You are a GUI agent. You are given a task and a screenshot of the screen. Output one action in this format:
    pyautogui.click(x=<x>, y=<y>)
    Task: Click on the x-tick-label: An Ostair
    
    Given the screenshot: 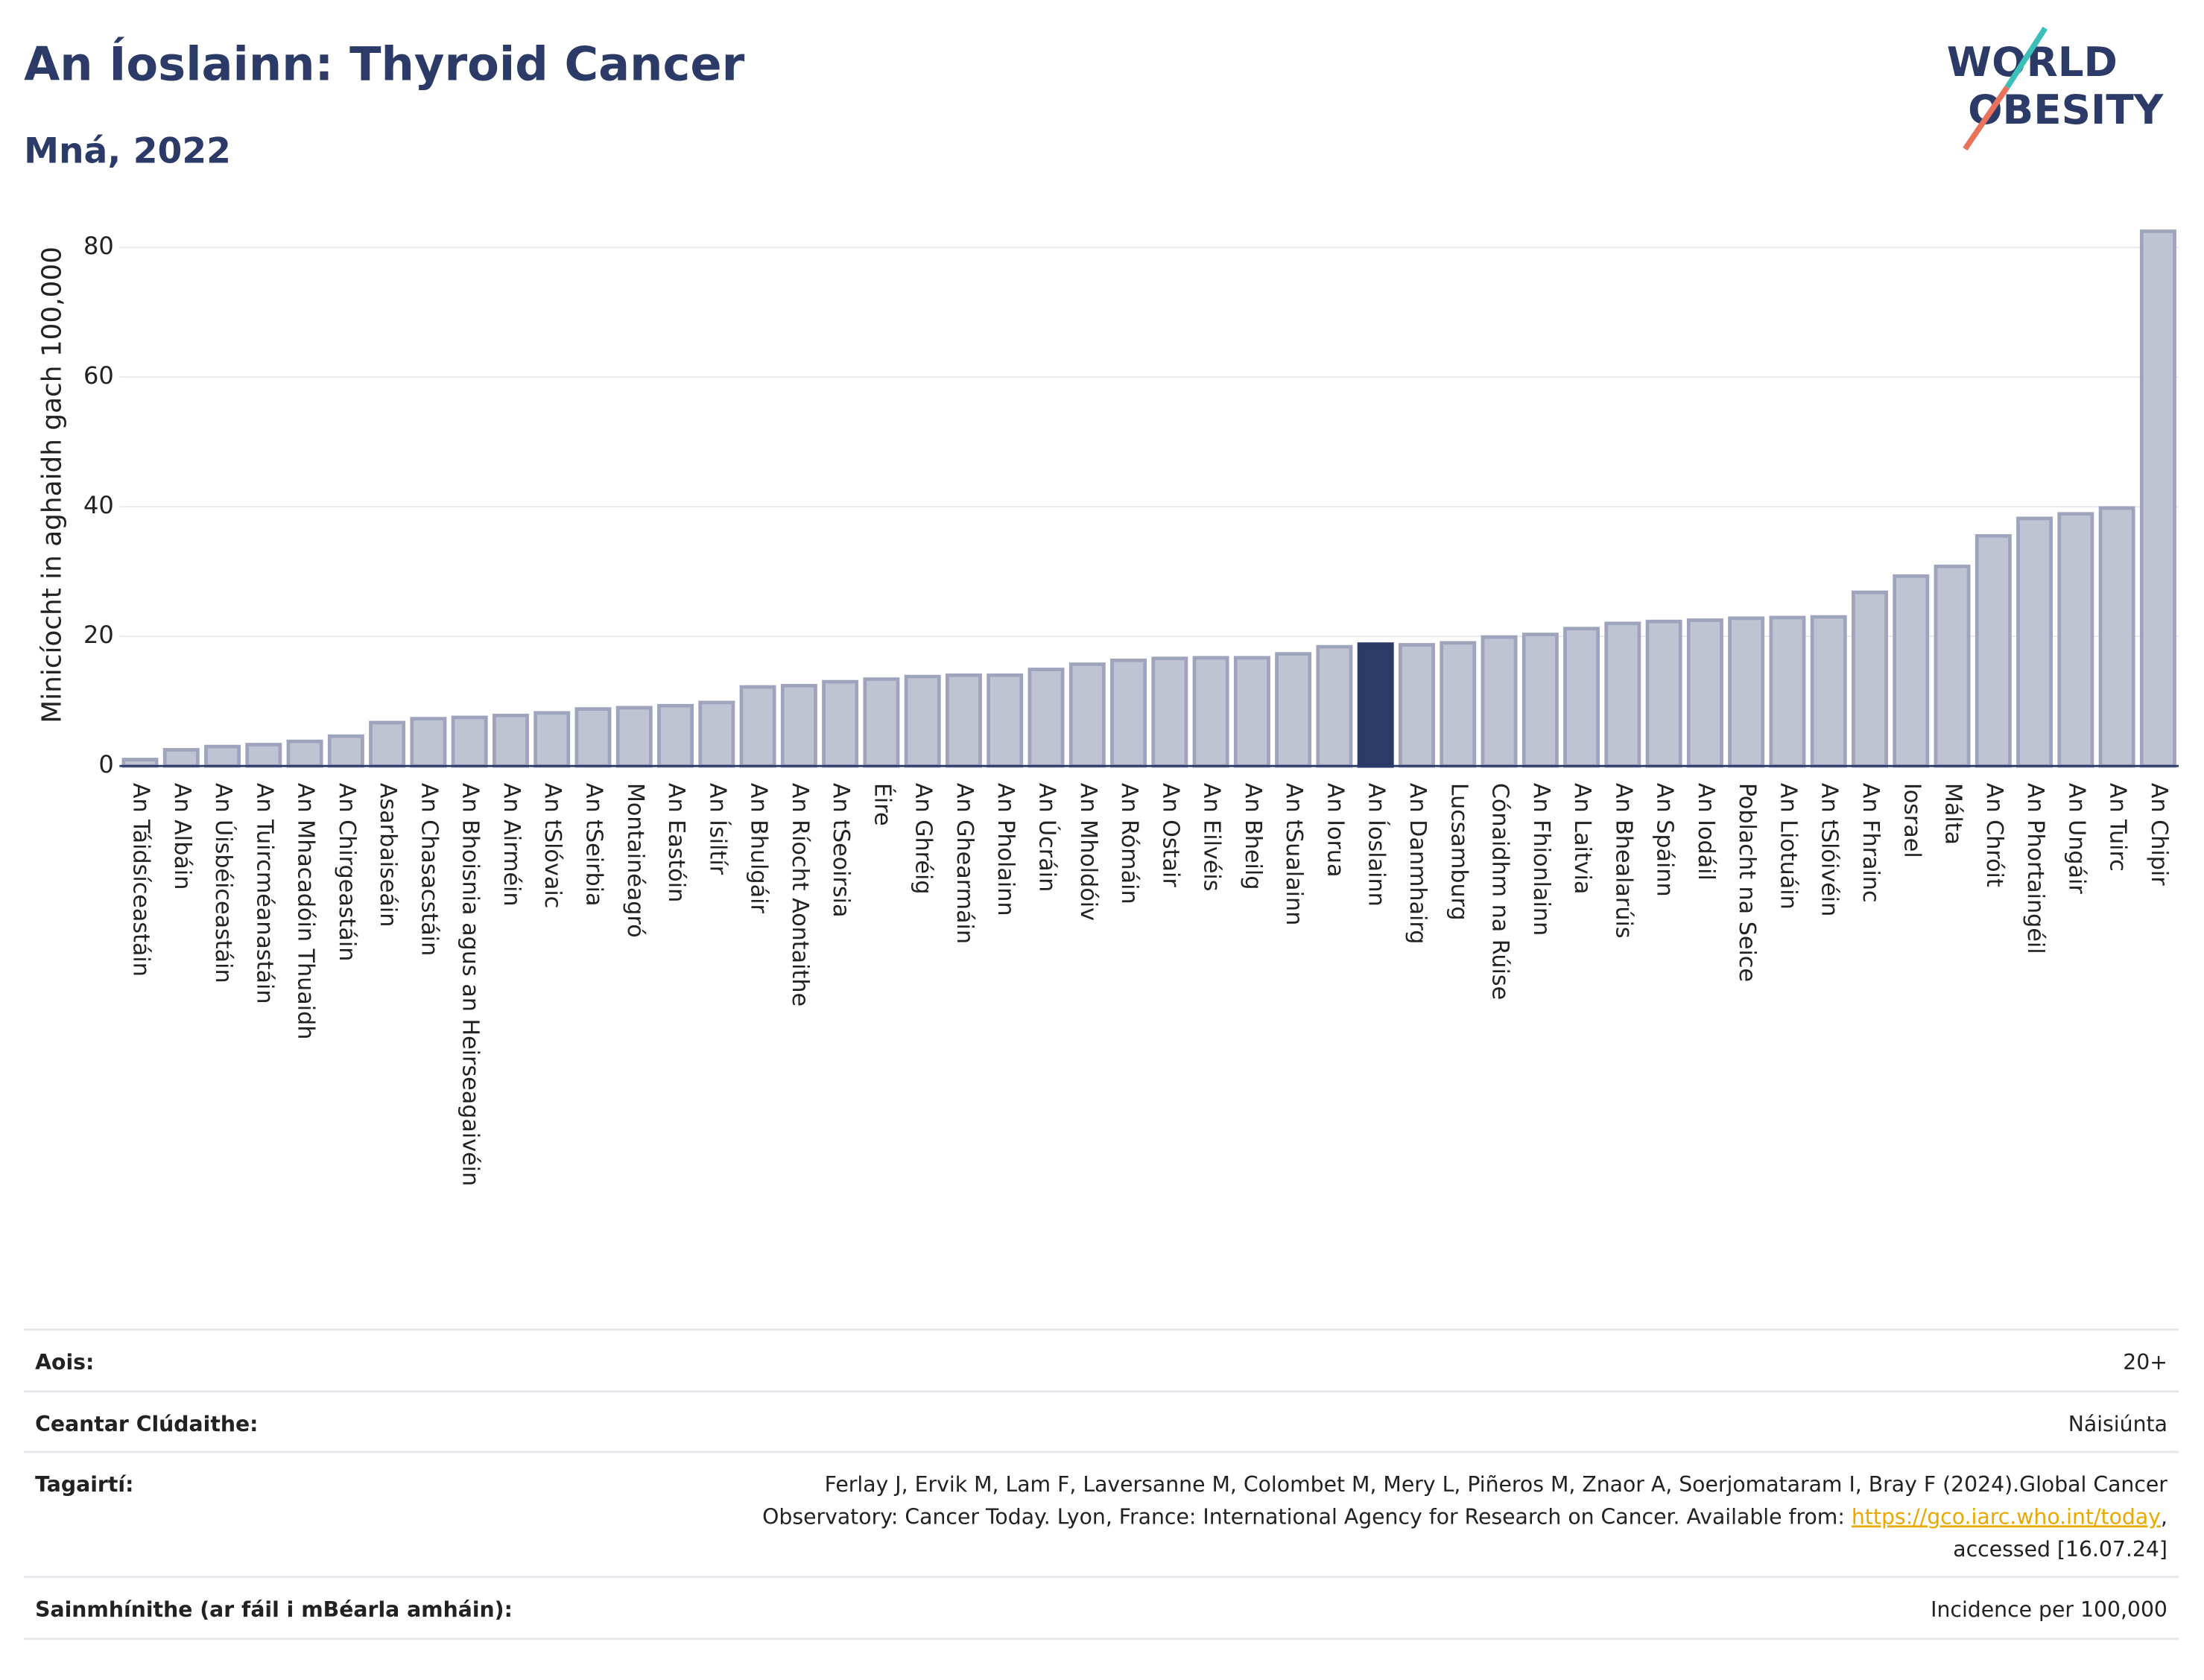 What is the action you would take?
    pyautogui.click(x=1170, y=835)
    